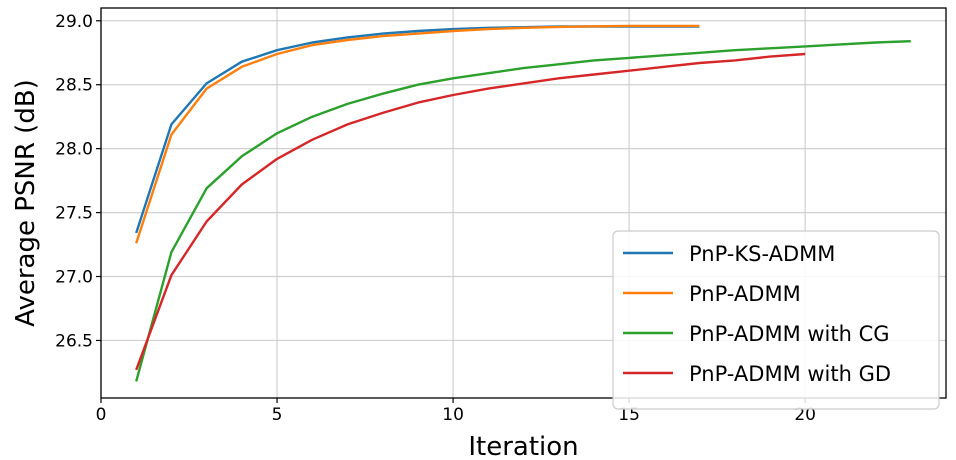  I want to click on x-tick-label: 10, so click(453, 415).